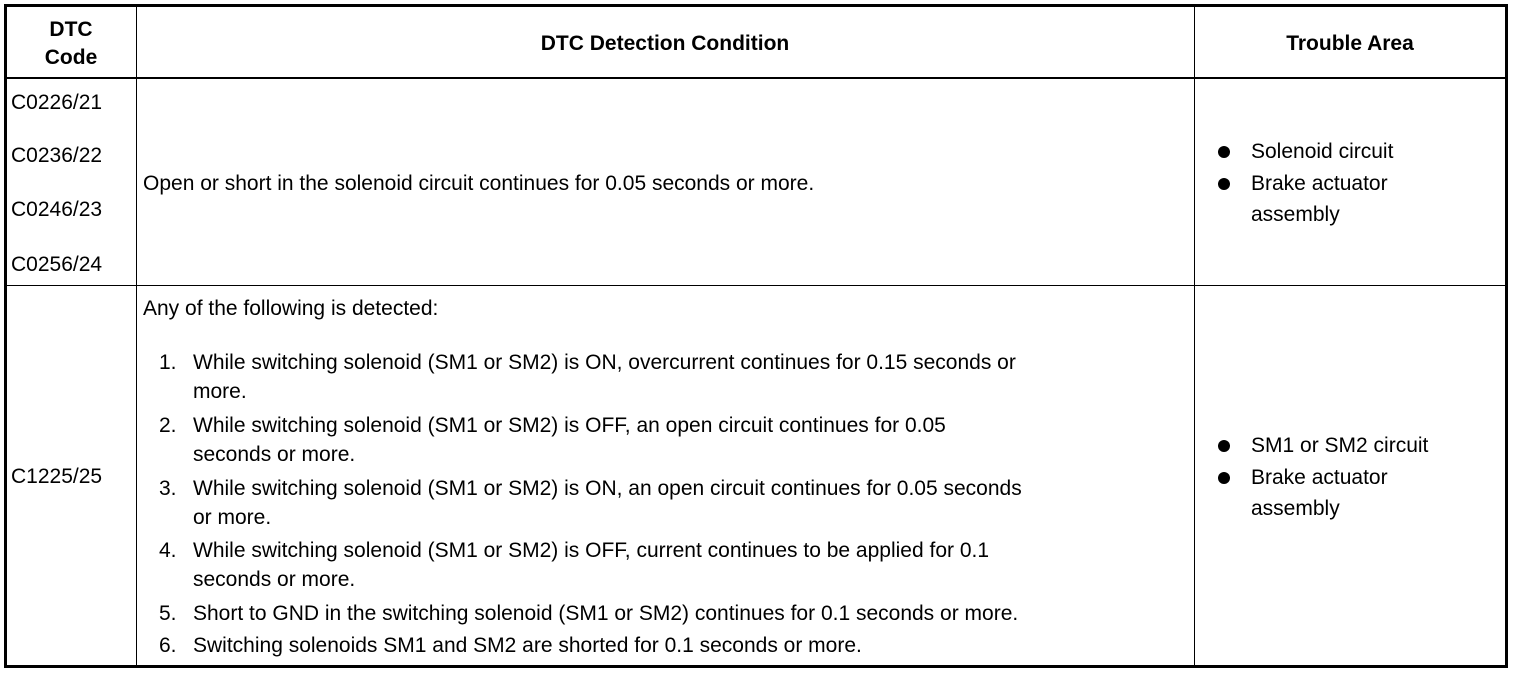  What do you see at coordinates (756, 78) in the screenshot?
I see `header-divider` at bounding box center [756, 78].